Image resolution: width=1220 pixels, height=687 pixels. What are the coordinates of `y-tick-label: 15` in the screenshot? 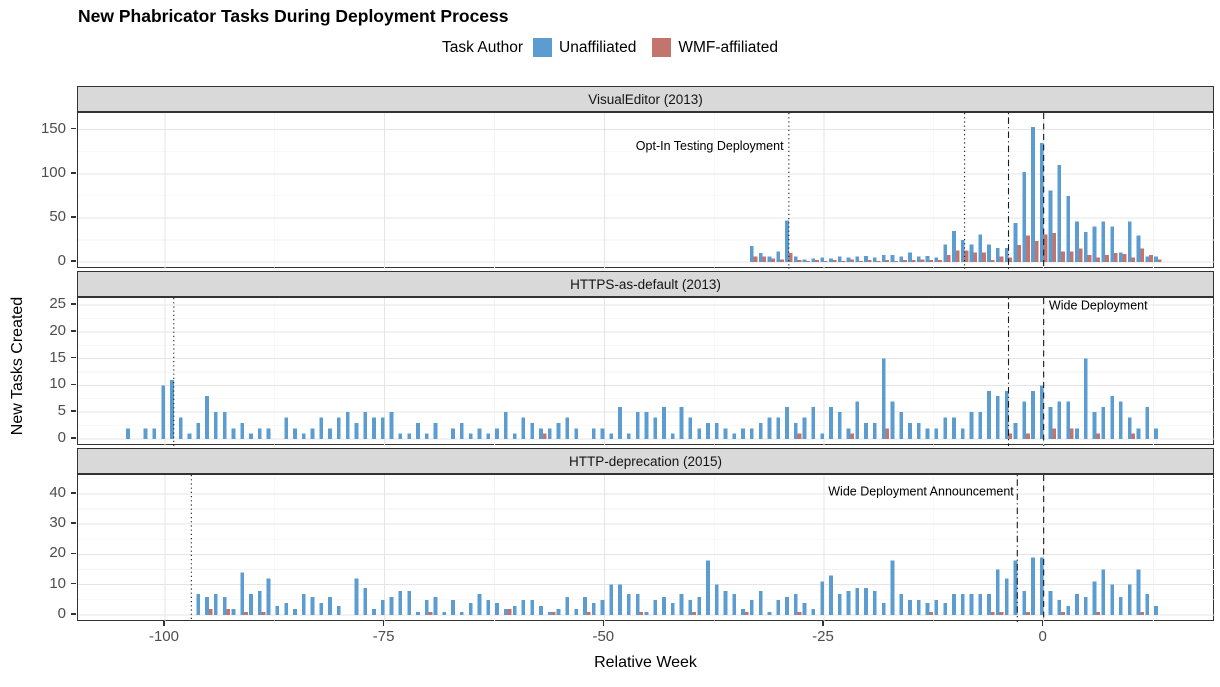 It's located at (57, 357).